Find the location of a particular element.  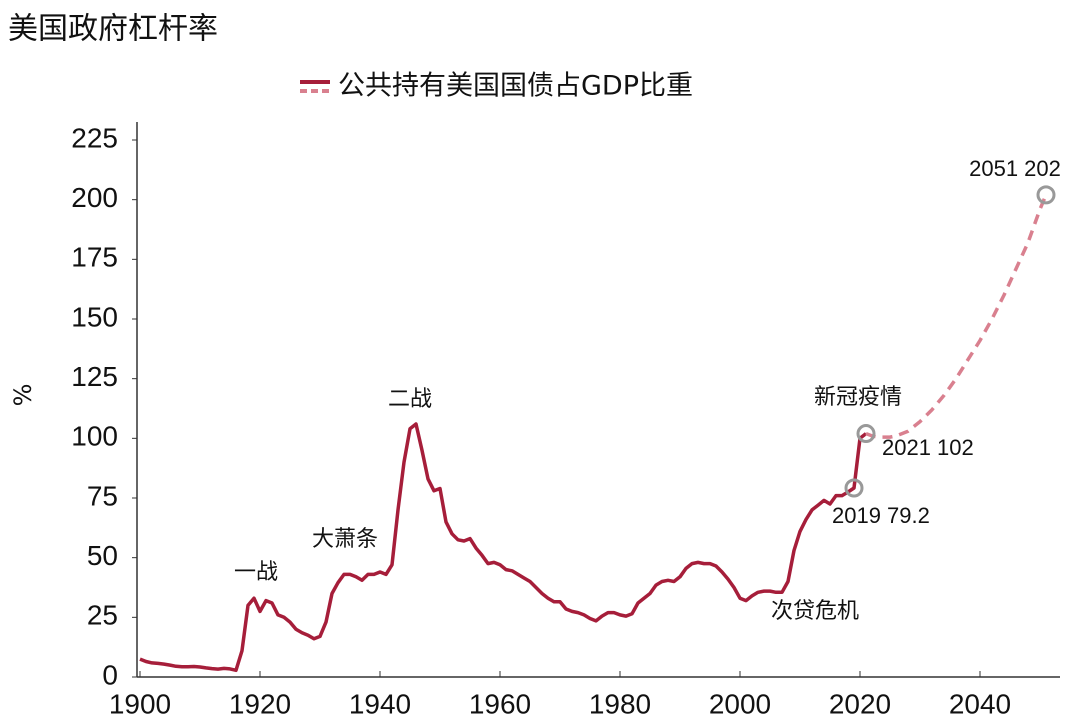

annotation: 一战 is located at coordinates (256, 572).